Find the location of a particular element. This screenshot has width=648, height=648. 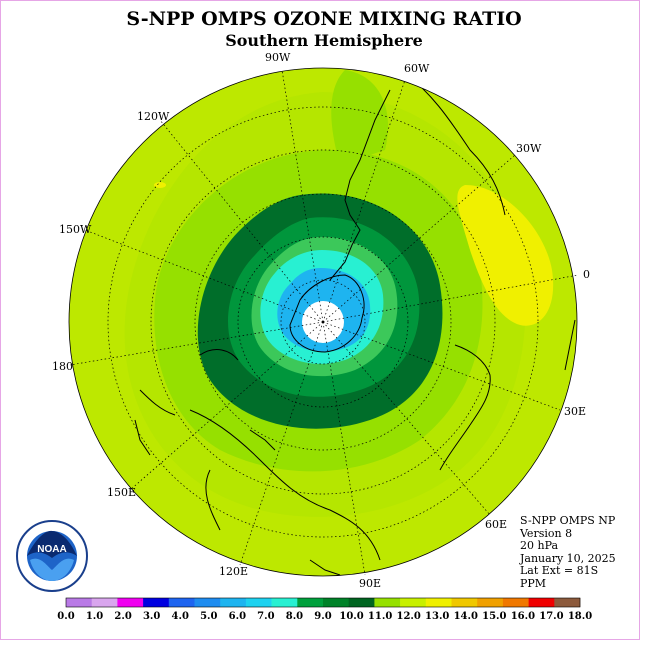

lon-label-150w: 150W is located at coordinates (75, 229).